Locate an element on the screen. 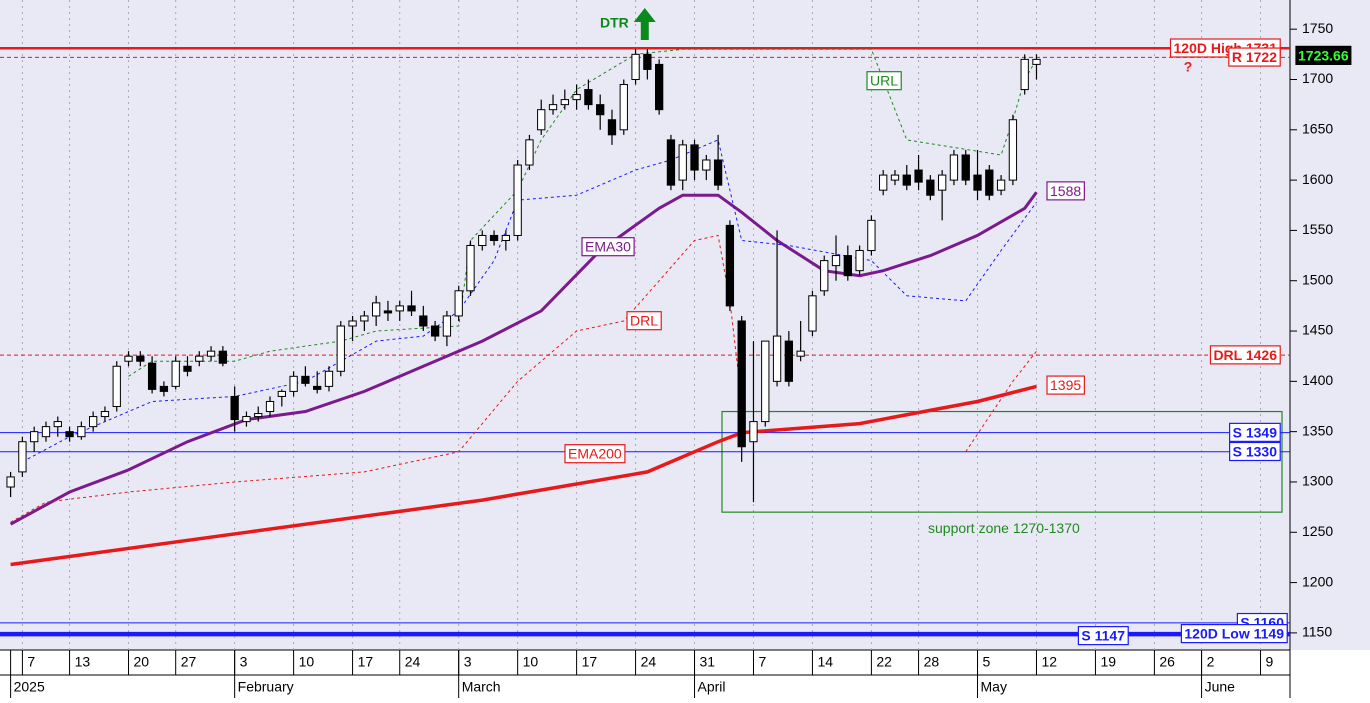 This screenshot has height=703, width=1370. level-label: S 1330 is located at coordinates (1255, 451).